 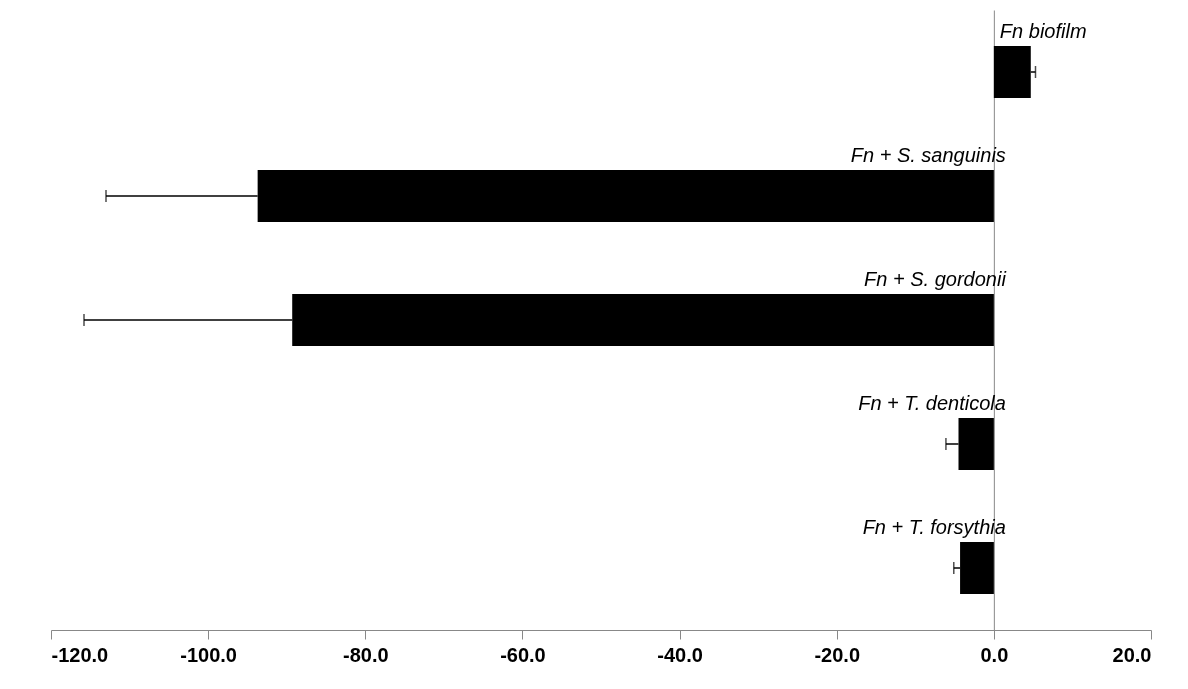 What do you see at coordinates (1043, 31) in the screenshot?
I see `y-tick-label: Fn biofilm` at bounding box center [1043, 31].